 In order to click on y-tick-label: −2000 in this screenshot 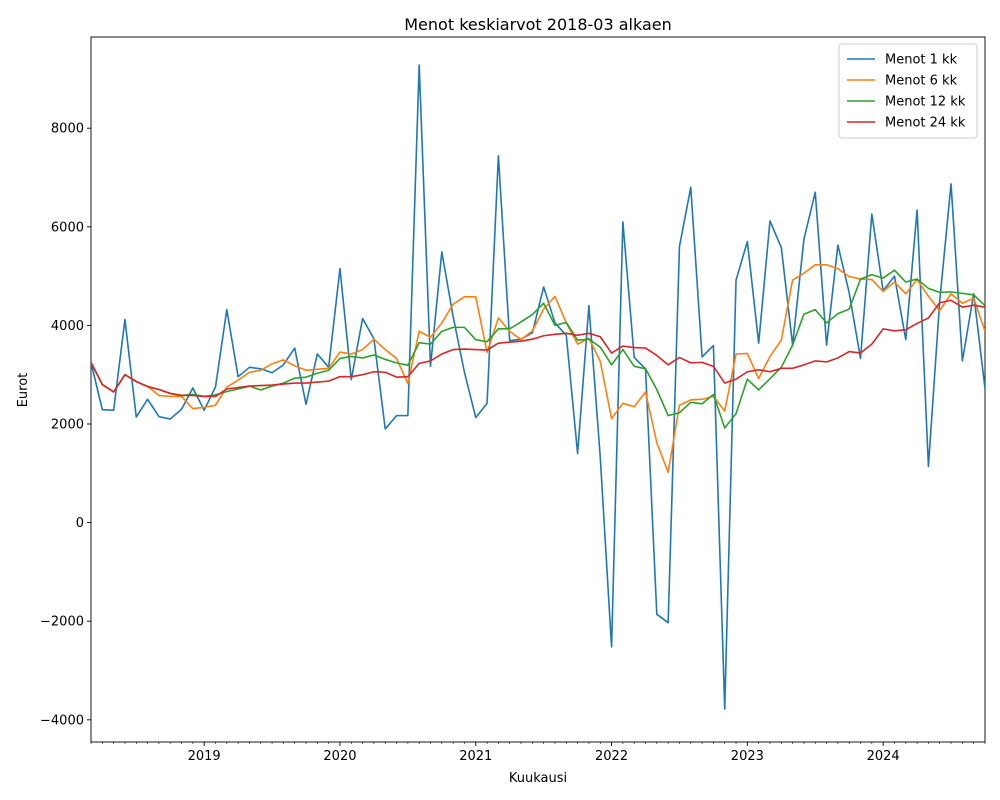, I will do `click(62, 622)`.